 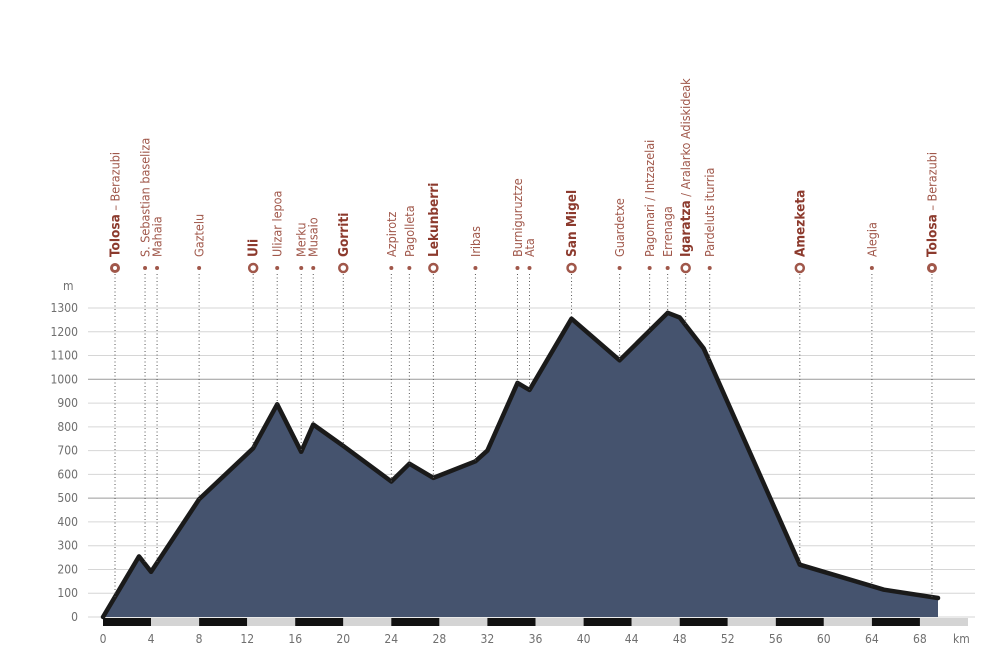 I want to click on place-name: Mahaia, so click(x=157, y=236).